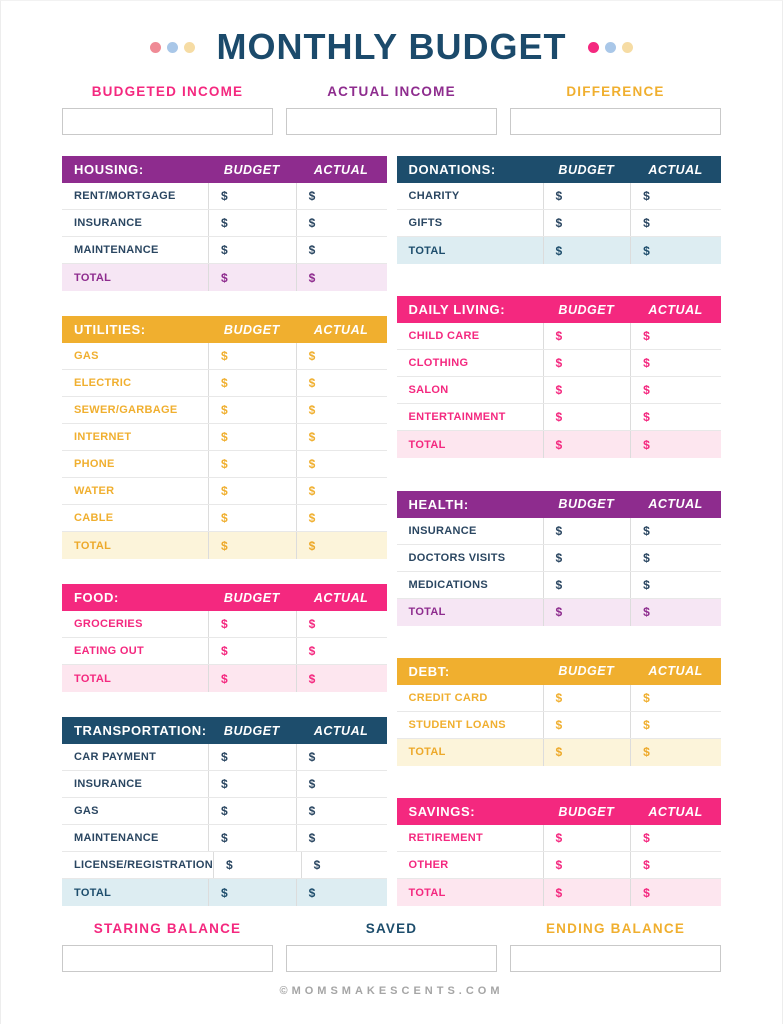 The image size is (783, 1024). Describe the element at coordinates (224, 838) in the screenshot. I see `table-row-maintenance: MAINTENANCE $ $` at that location.